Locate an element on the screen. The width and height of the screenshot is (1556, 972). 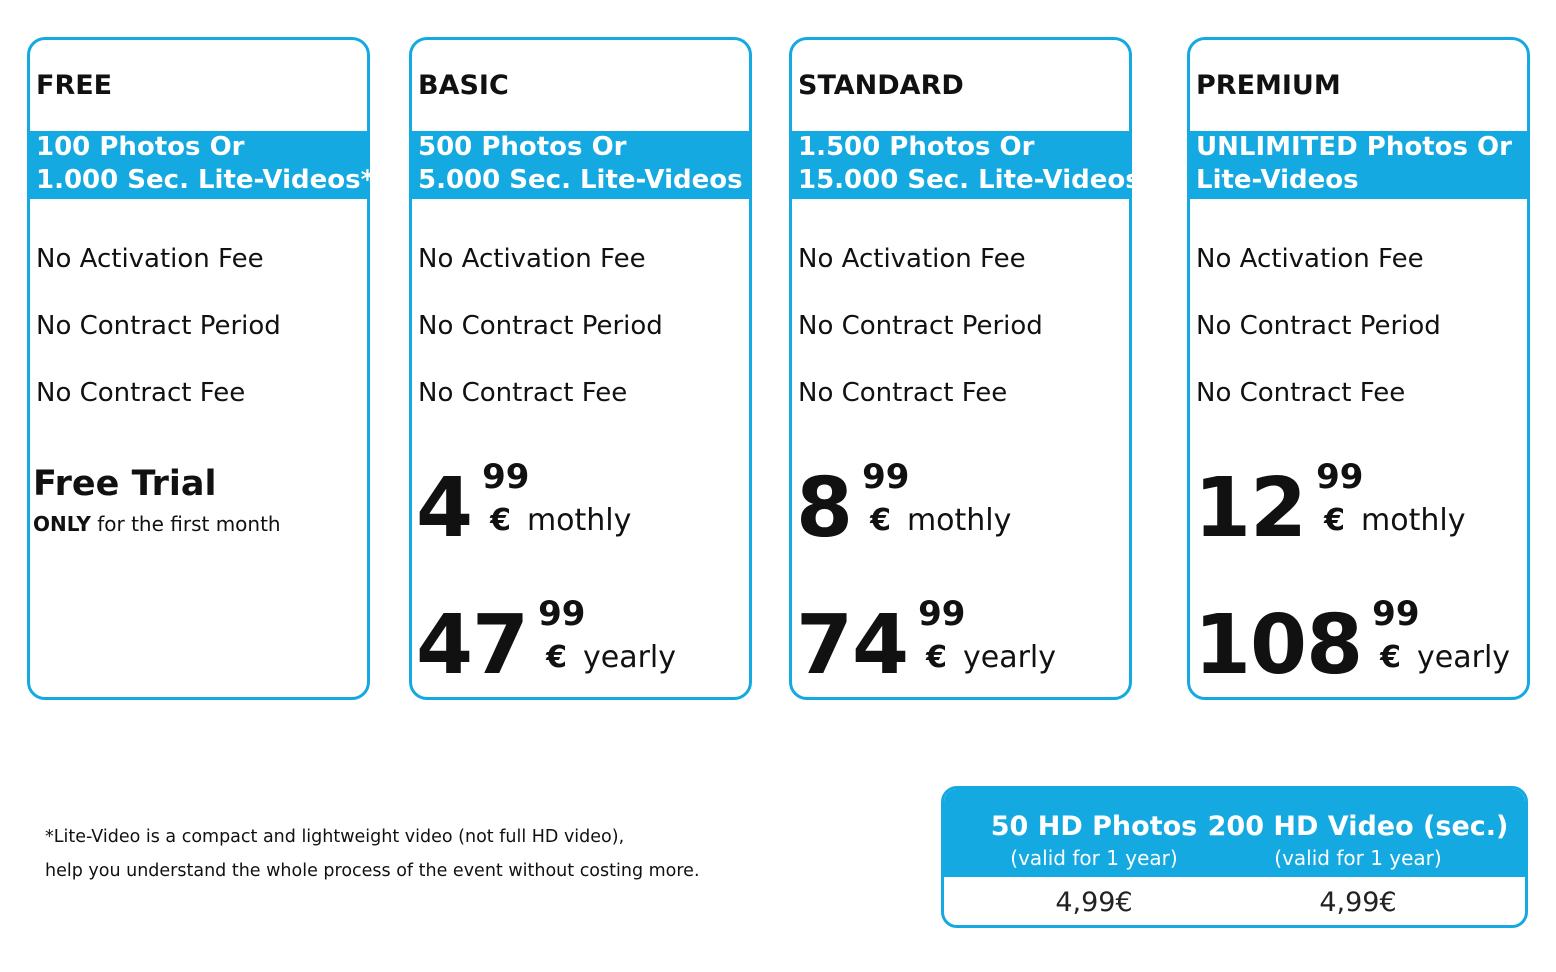
trial-note-text: for the first month is located at coordinates (189, 524).